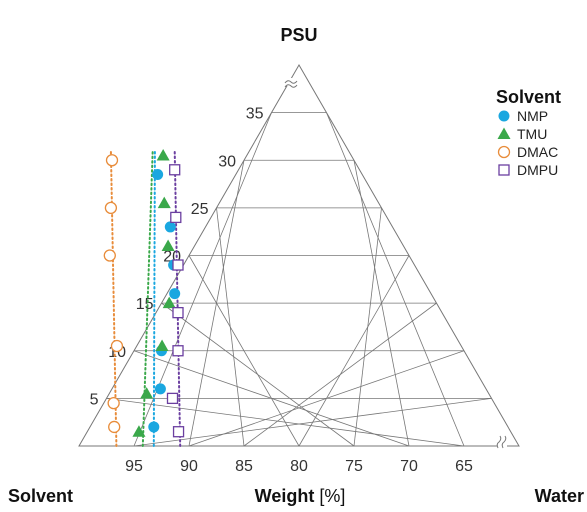  What do you see at coordinates (40, 496) in the screenshot?
I see `vertex-label-solvent: Solvent` at bounding box center [40, 496].